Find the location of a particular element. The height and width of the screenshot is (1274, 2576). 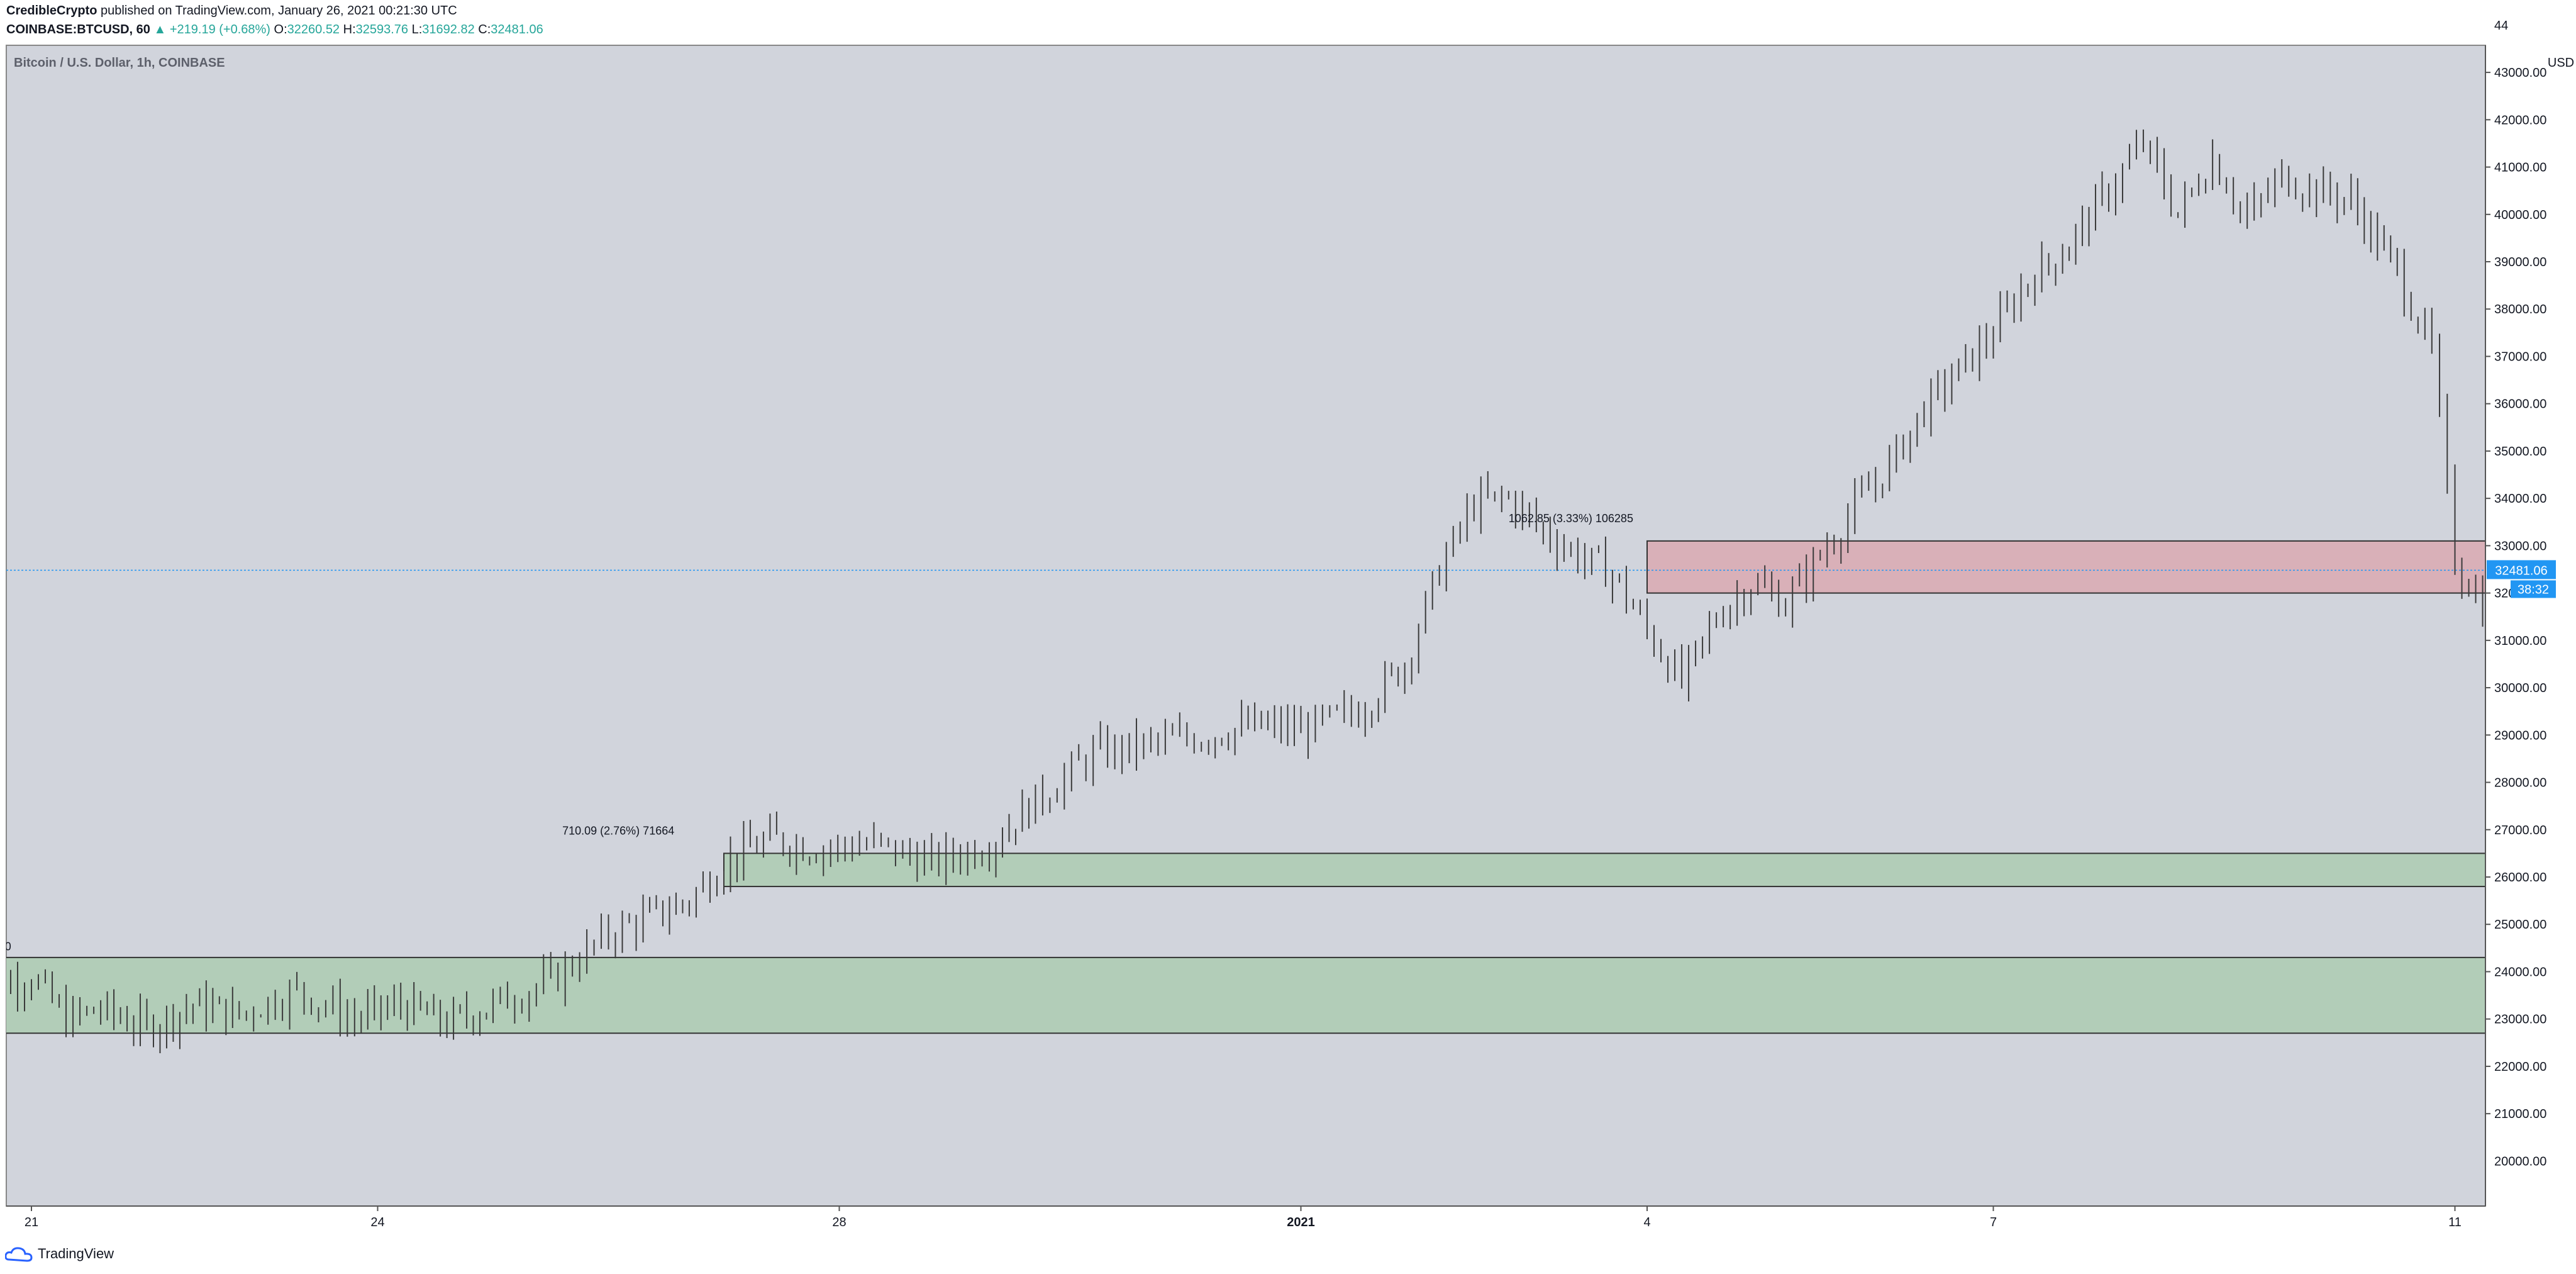

y-tick-label: 27000.00 is located at coordinates (2520, 831).